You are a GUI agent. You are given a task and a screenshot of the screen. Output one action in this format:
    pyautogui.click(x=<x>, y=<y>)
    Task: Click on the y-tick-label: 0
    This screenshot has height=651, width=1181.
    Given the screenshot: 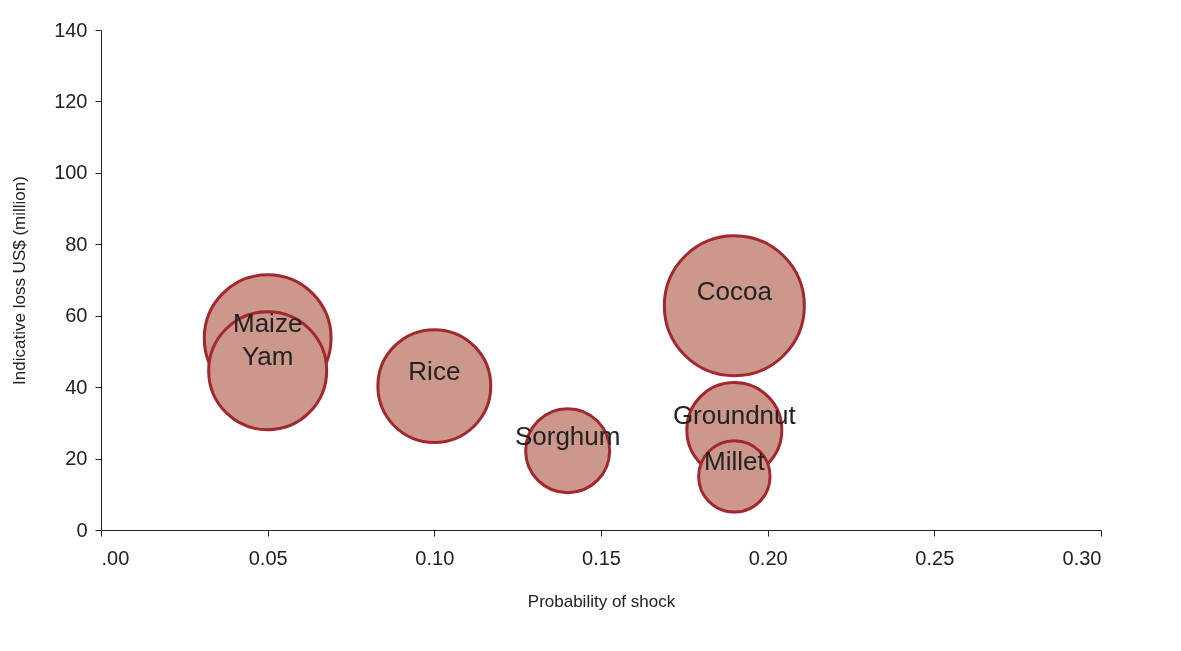 What is the action you would take?
    pyautogui.click(x=82, y=529)
    